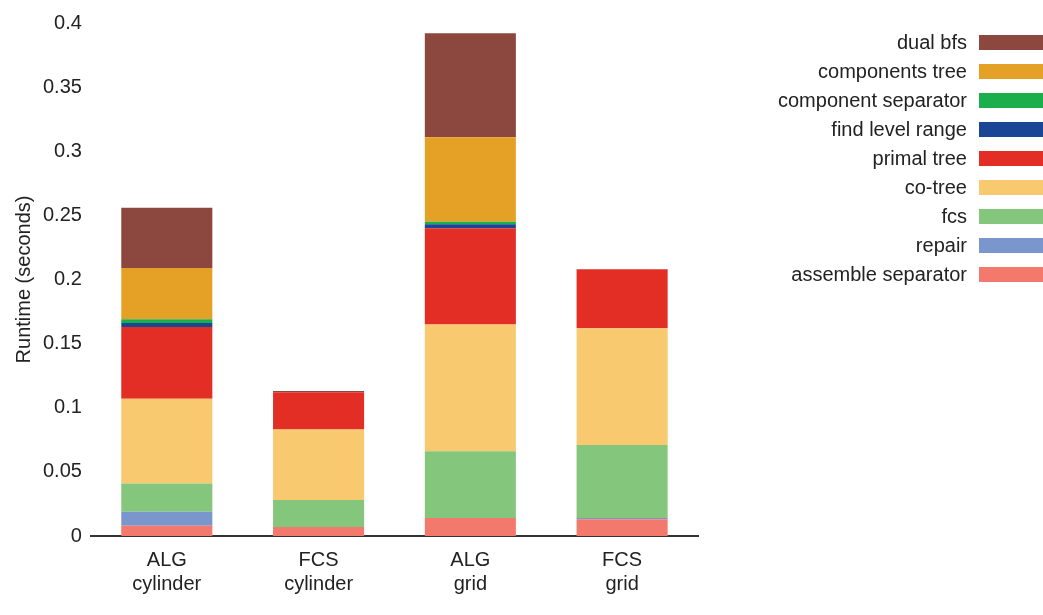 Image resolution: width=1043 pixels, height=615 pixels. What do you see at coordinates (872, 100) in the screenshot?
I see `legend-label: component separator` at bounding box center [872, 100].